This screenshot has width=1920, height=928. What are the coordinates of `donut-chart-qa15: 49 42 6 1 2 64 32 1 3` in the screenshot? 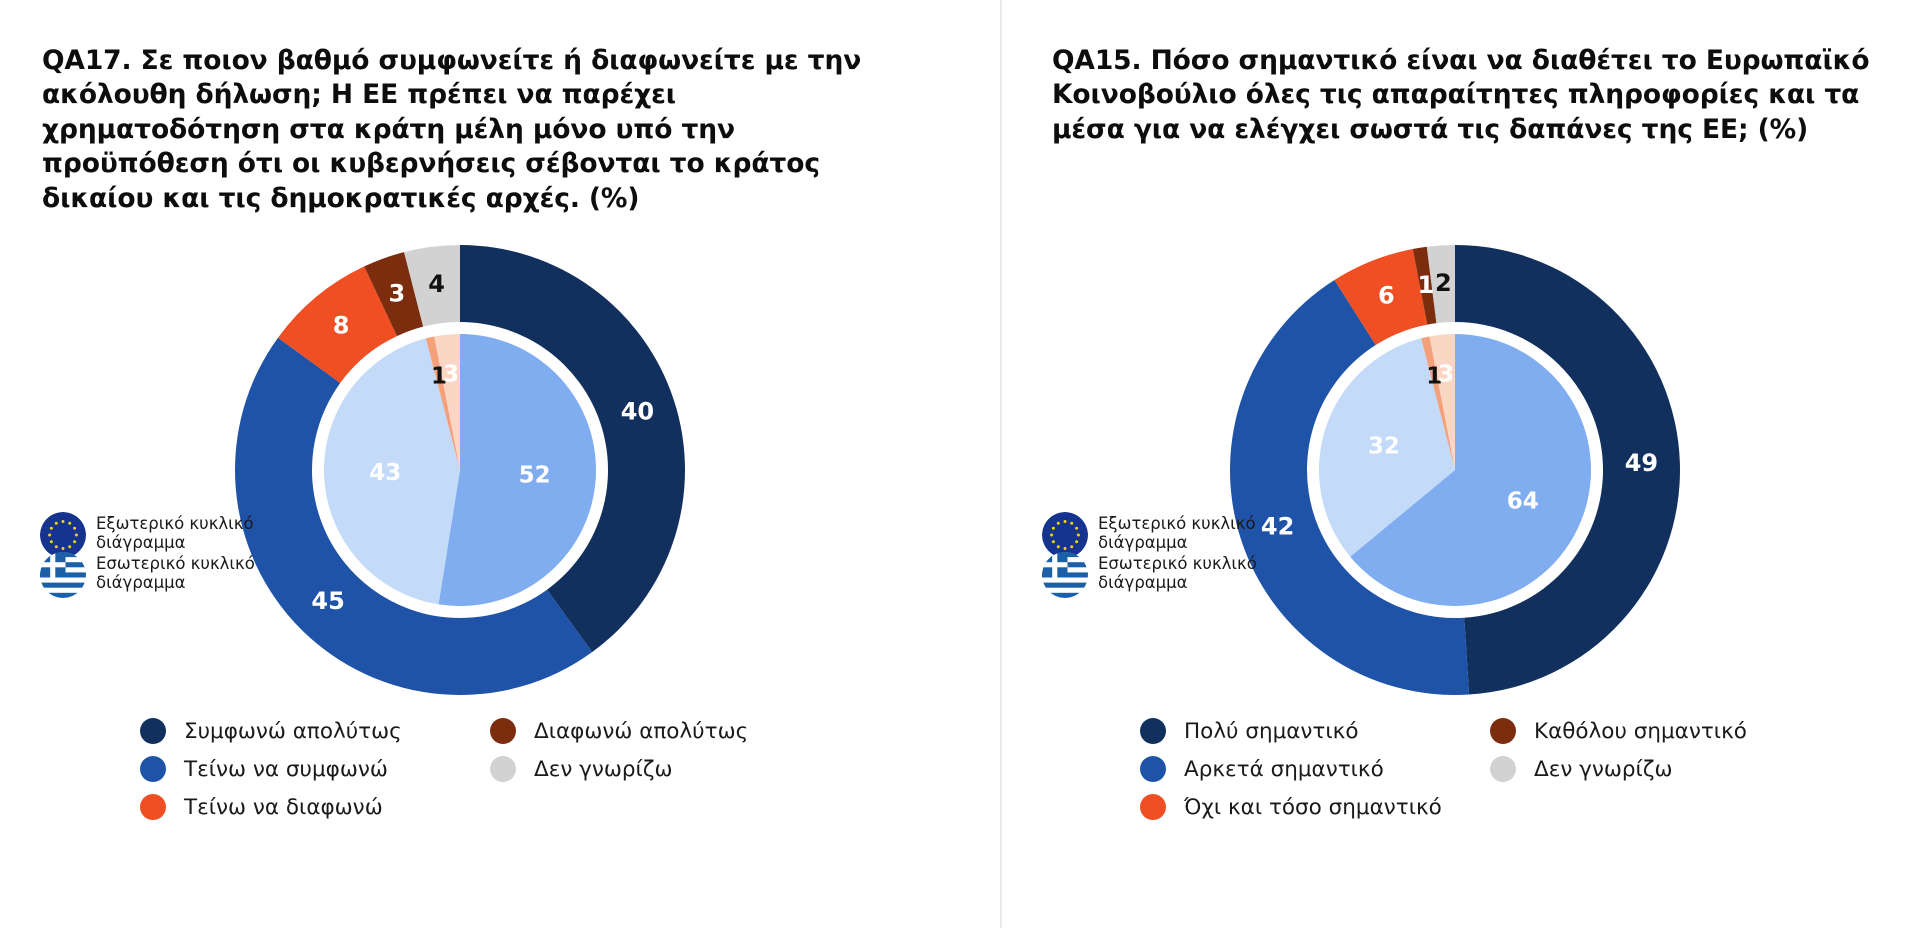 It's located at (1455, 470).